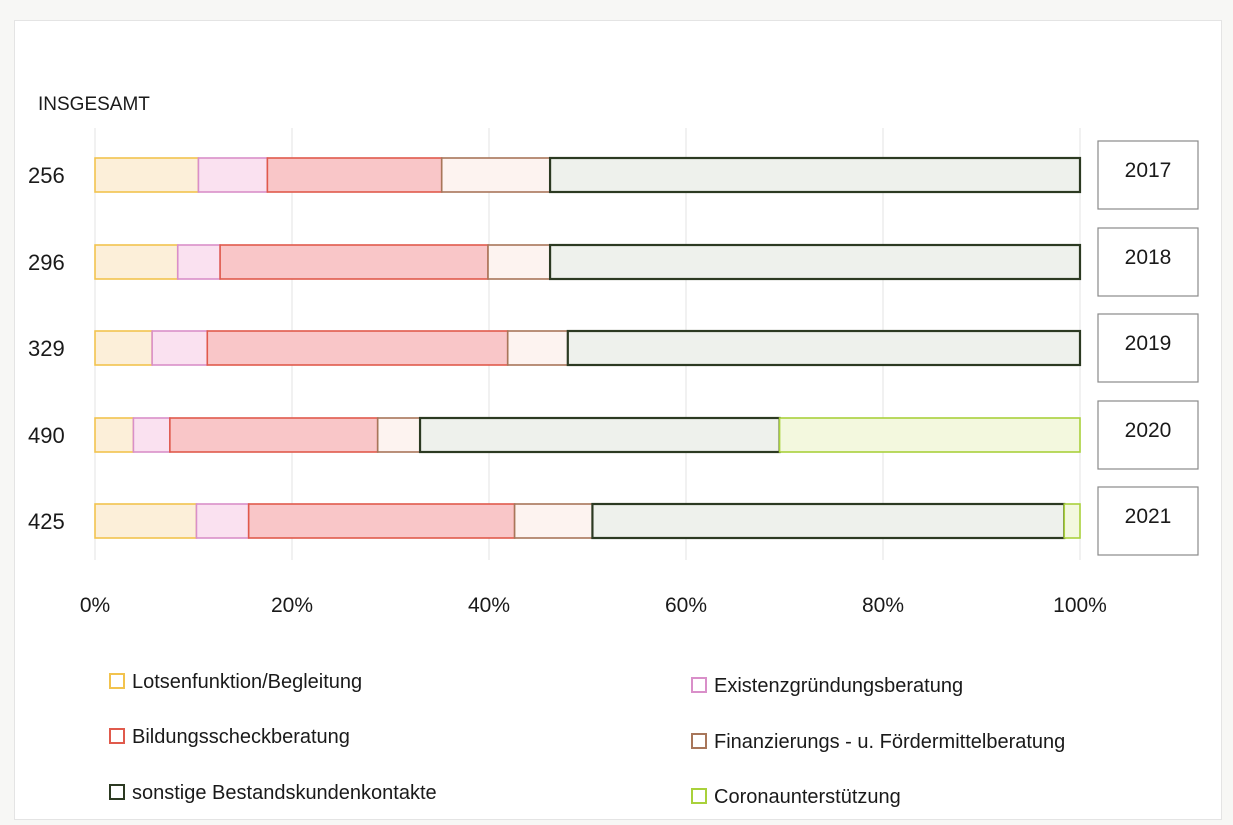 Image resolution: width=1233 pixels, height=825 pixels. What do you see at coordinates (95, 605) in the screenshot?
I see `x-tick-label: 0%` at bounding box center [95, 605].